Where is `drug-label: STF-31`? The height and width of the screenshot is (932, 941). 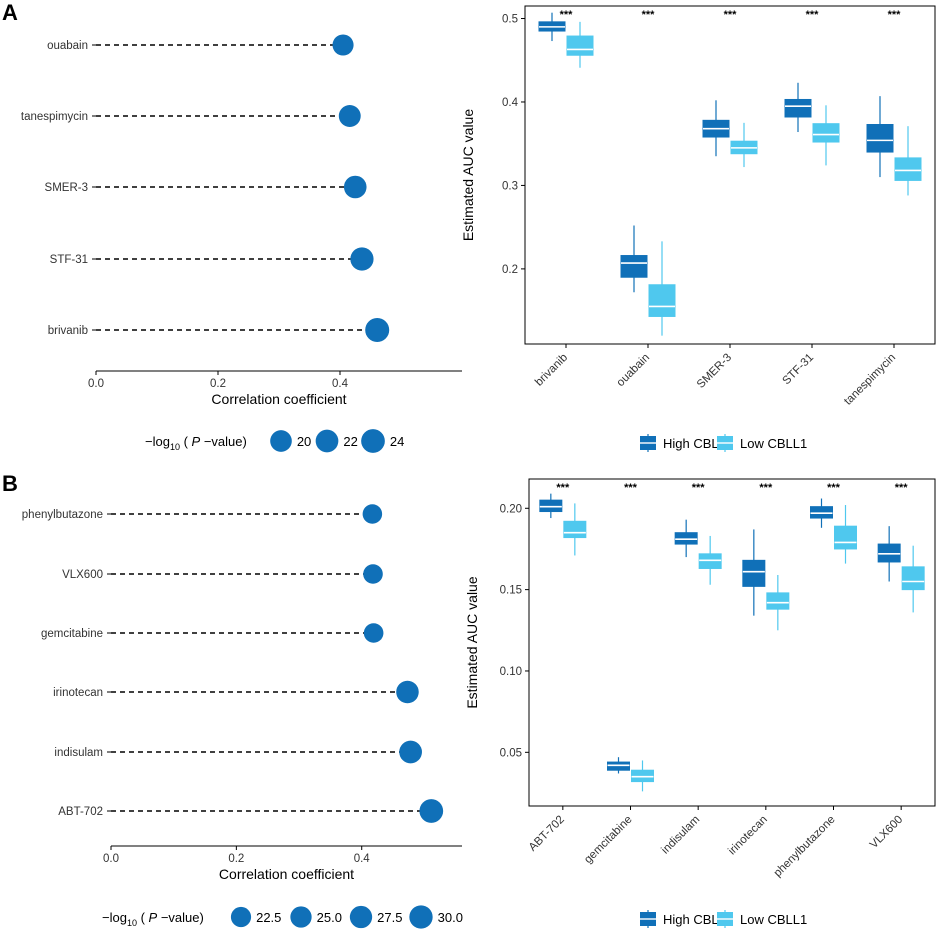
drug-label: STF-31 is located at coordinates (69, 260).